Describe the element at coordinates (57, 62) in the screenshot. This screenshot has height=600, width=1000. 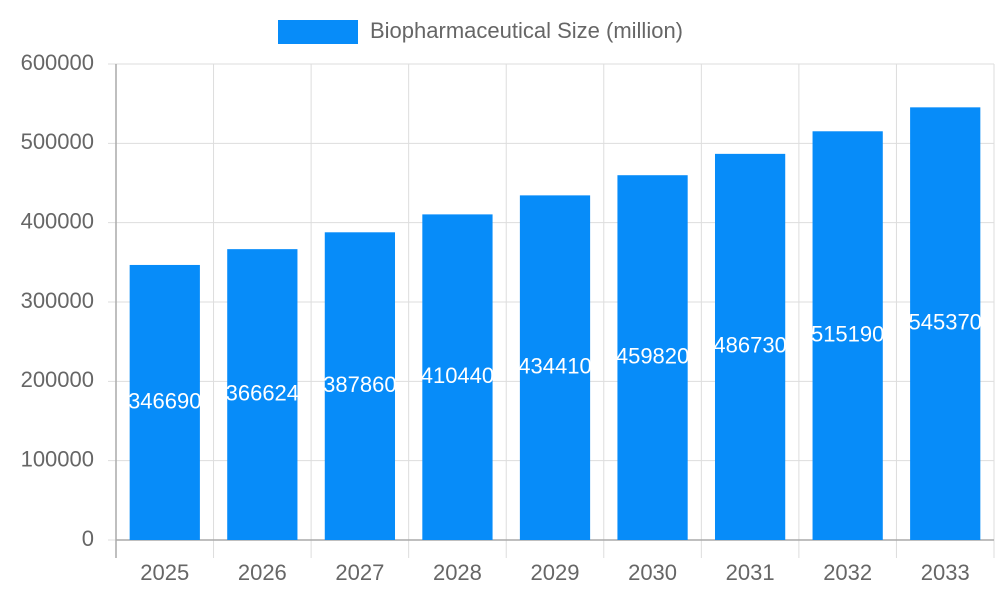
I see `y-tick-label: 600000` at that location.